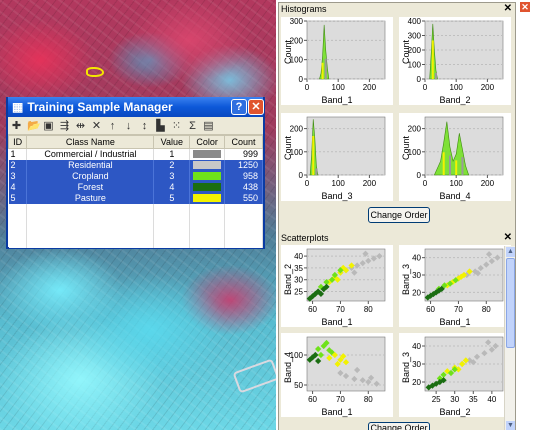 This screenshot has width=539, height=447. What do you see at coordinates (64, 126) in the screenshot?
I see `merge-icon: ⇶` at bounding box center [64, 126].